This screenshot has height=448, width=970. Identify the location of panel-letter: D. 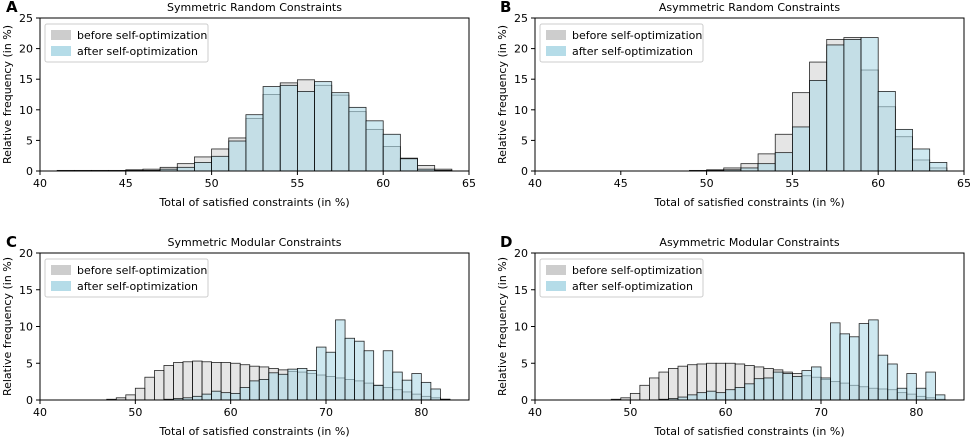
(506, 242).